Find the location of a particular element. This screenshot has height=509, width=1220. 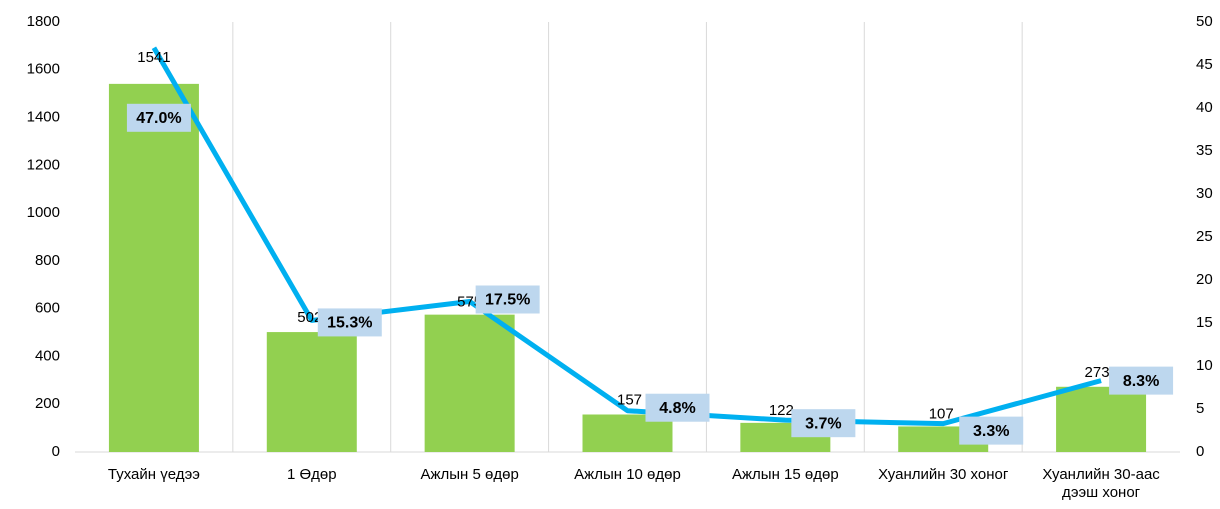

y-tick-label: 1800 is located at coordinates (43, 21).